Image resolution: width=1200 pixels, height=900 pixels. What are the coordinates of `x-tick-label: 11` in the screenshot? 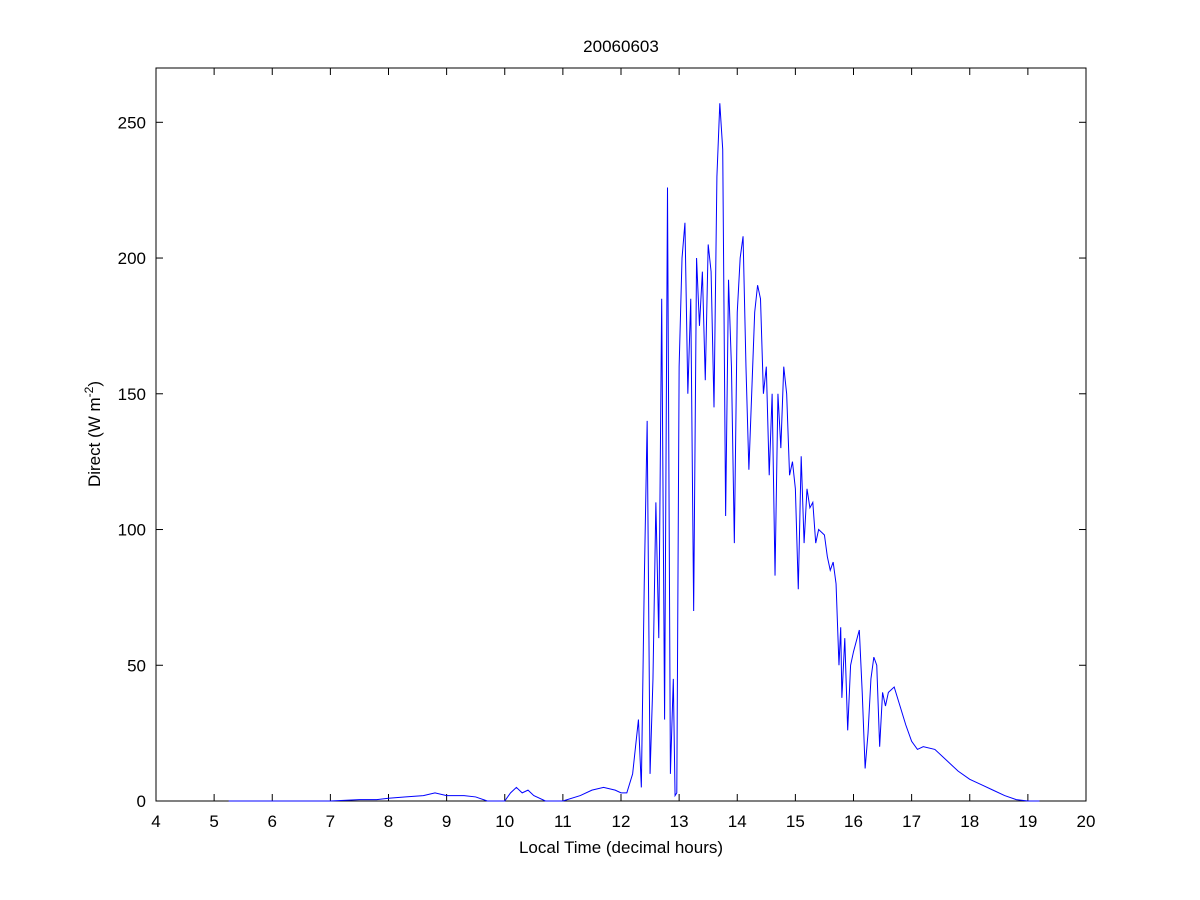 It's located at (563, 821).